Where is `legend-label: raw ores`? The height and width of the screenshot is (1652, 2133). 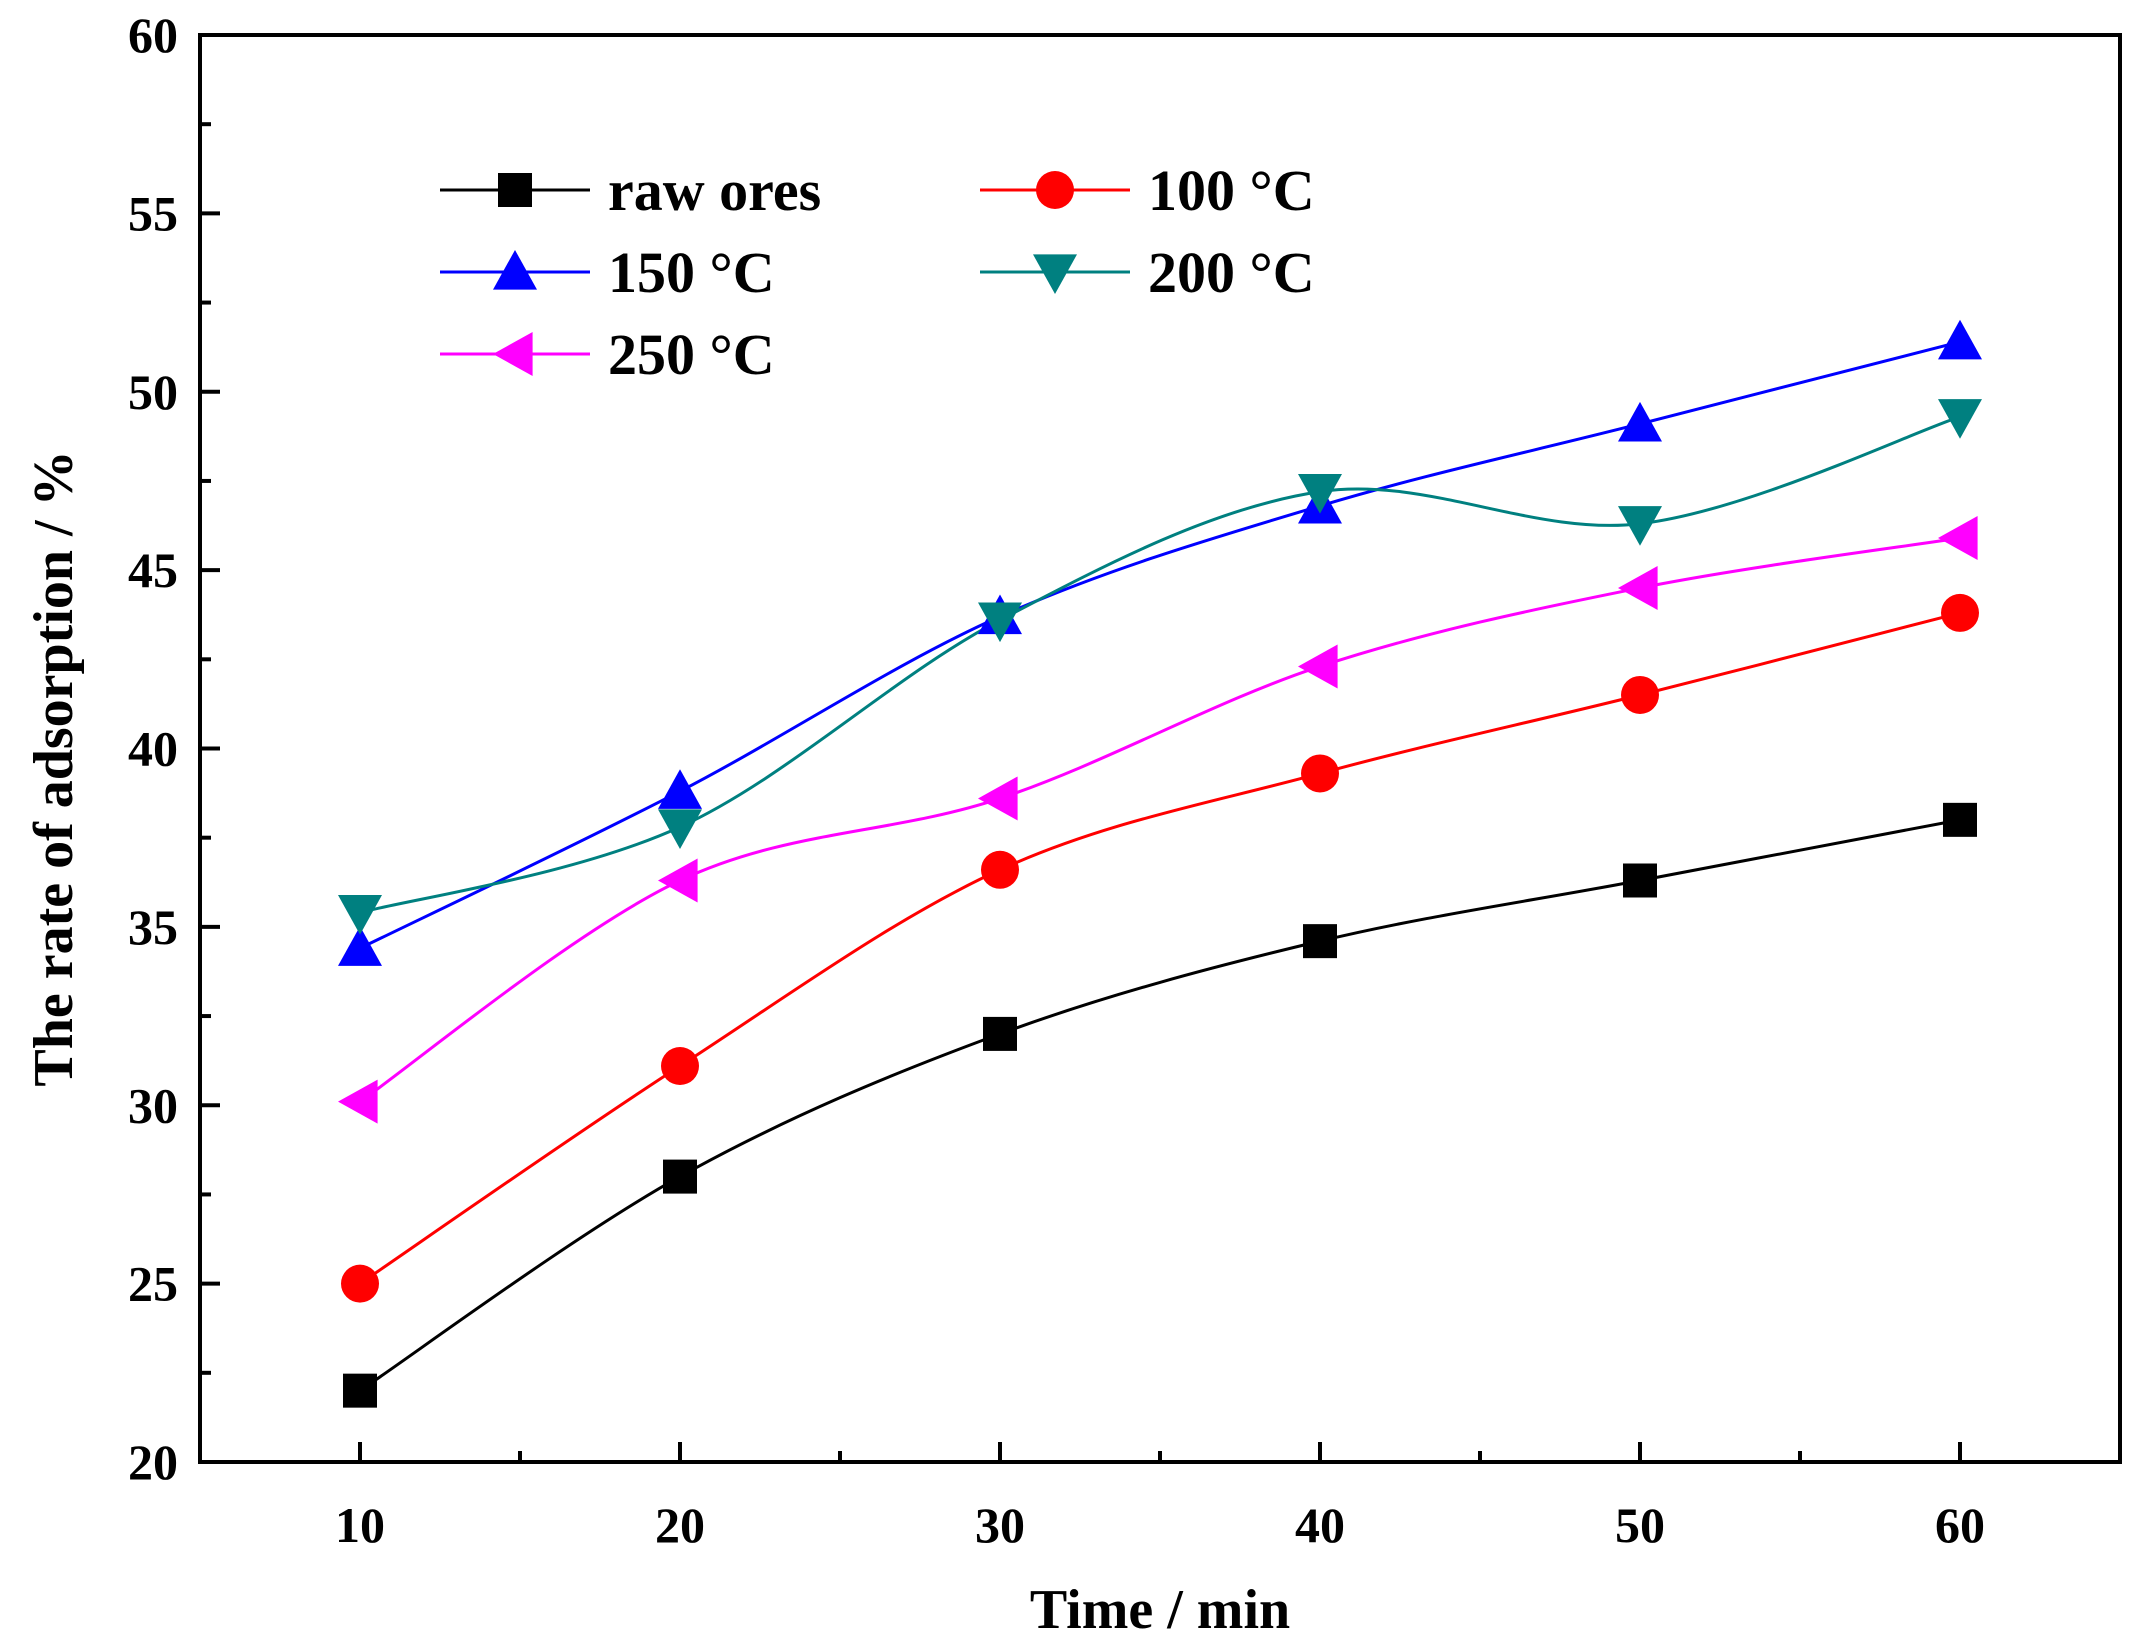 legend-label: raw ores is located at coordinates (714, 190).